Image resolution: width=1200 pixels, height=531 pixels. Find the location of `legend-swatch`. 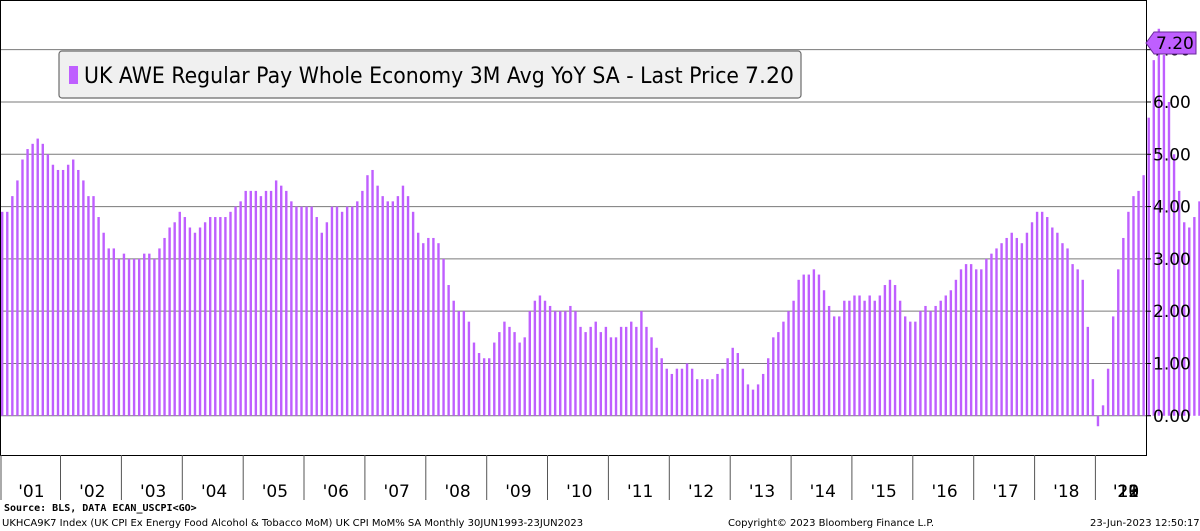

legend-swatch is located at coordinates (73, 75).